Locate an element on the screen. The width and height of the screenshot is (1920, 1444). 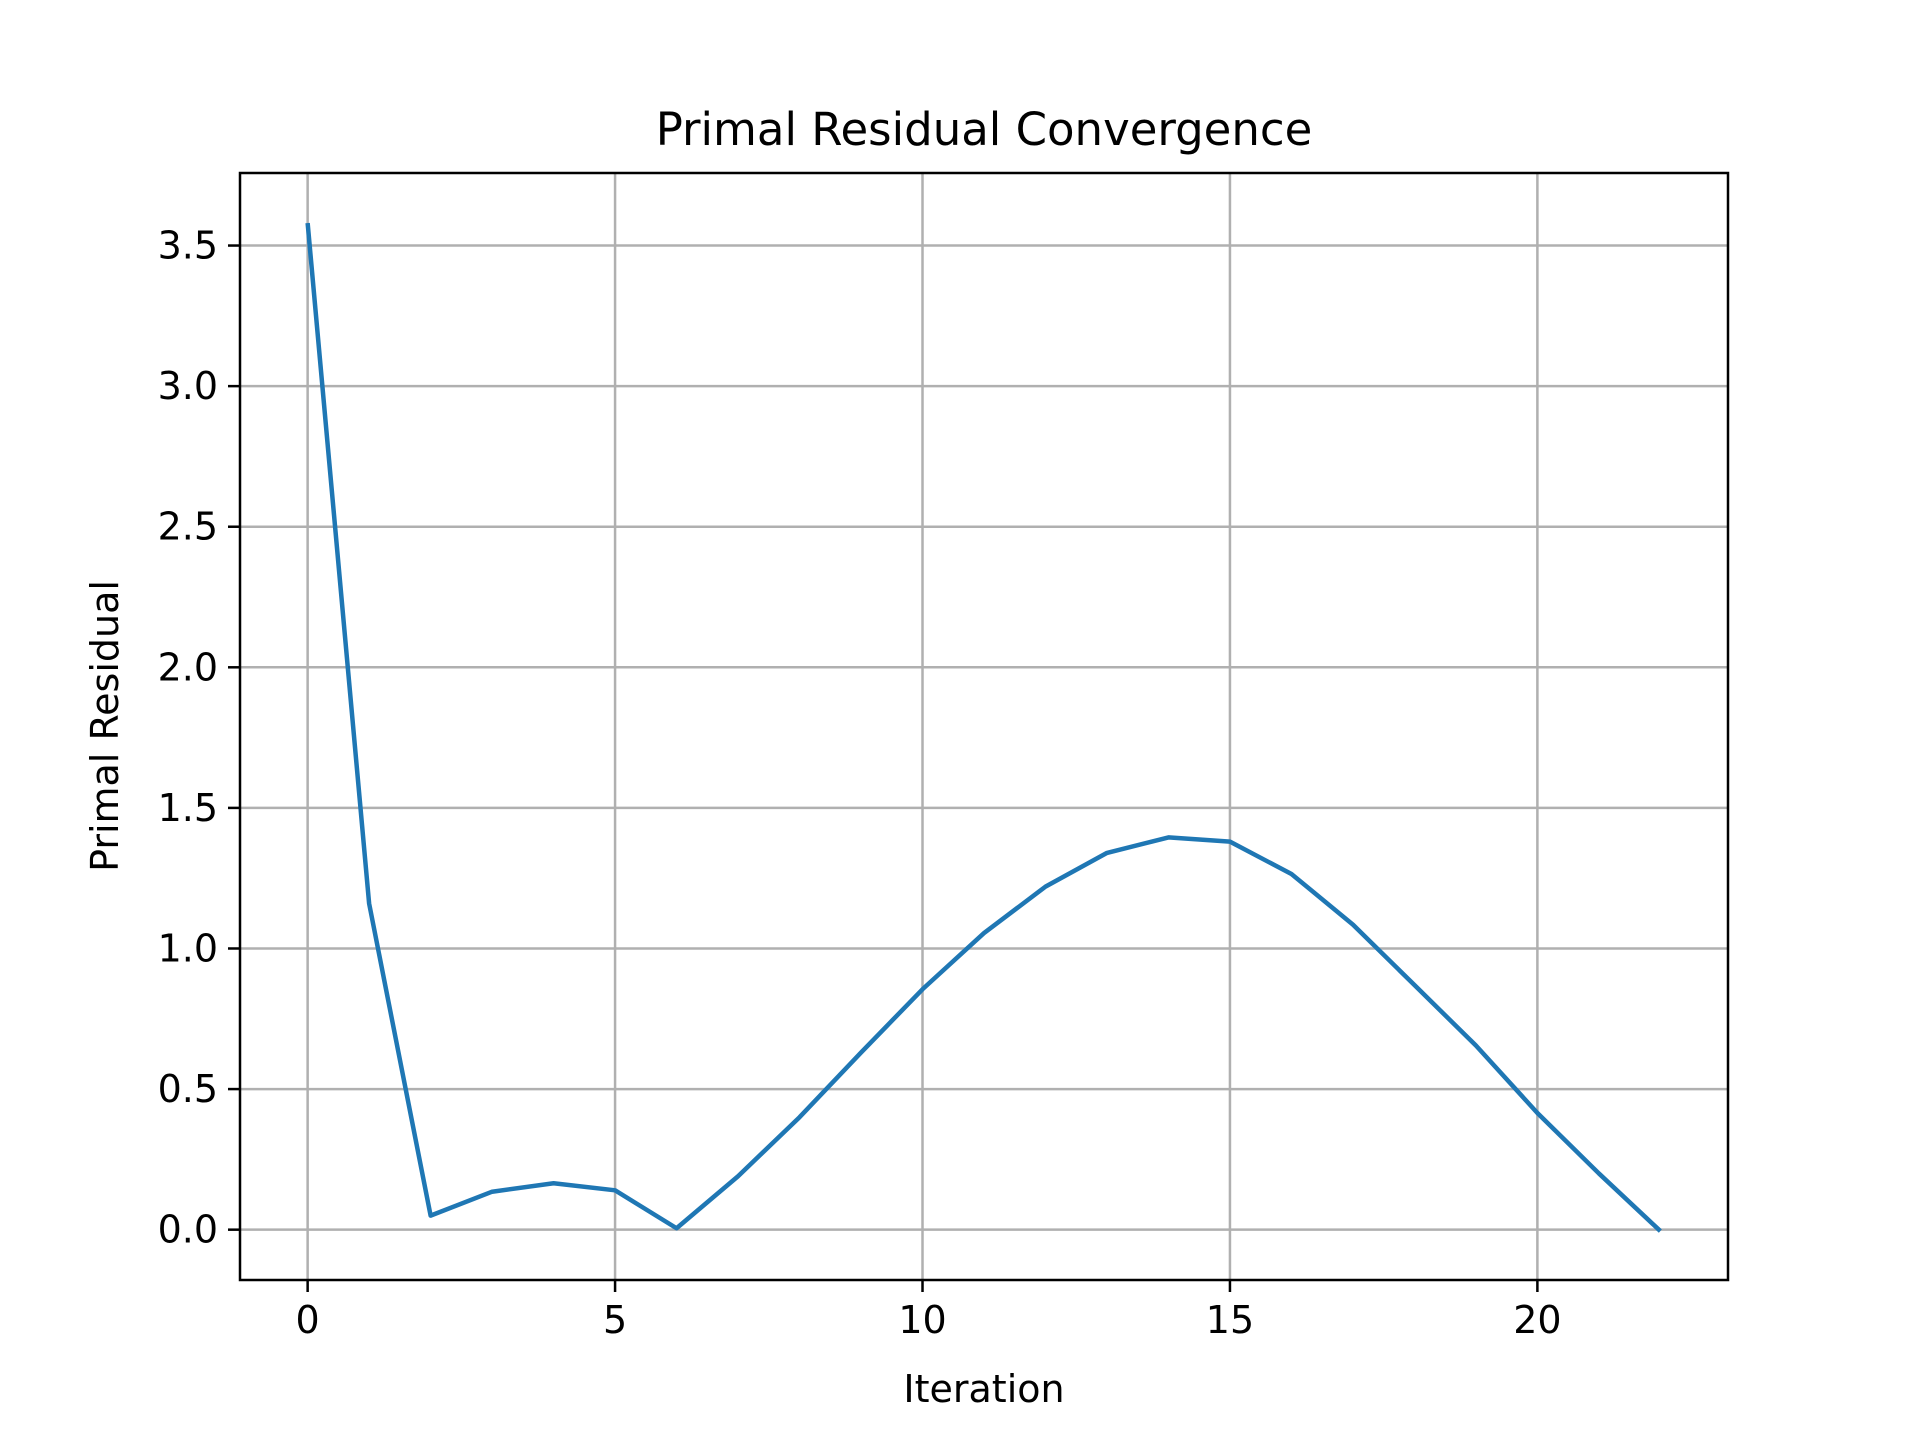
x-tick-label: 15 is located at coordinates (1230, 1320).